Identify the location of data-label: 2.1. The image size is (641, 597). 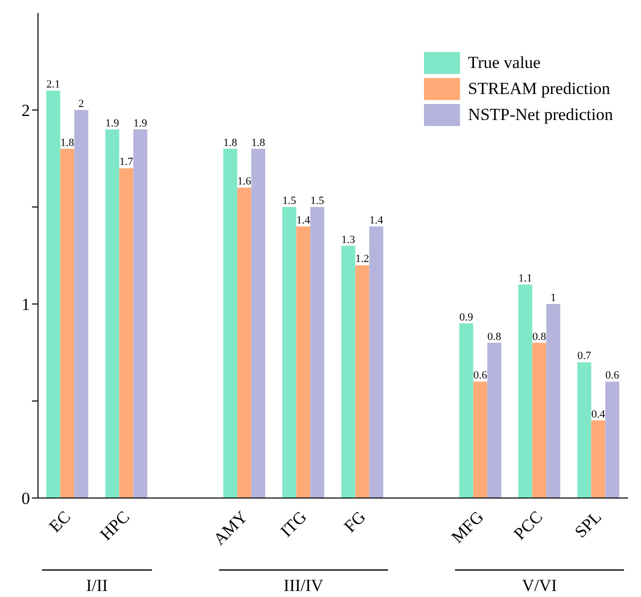
(53, 84).